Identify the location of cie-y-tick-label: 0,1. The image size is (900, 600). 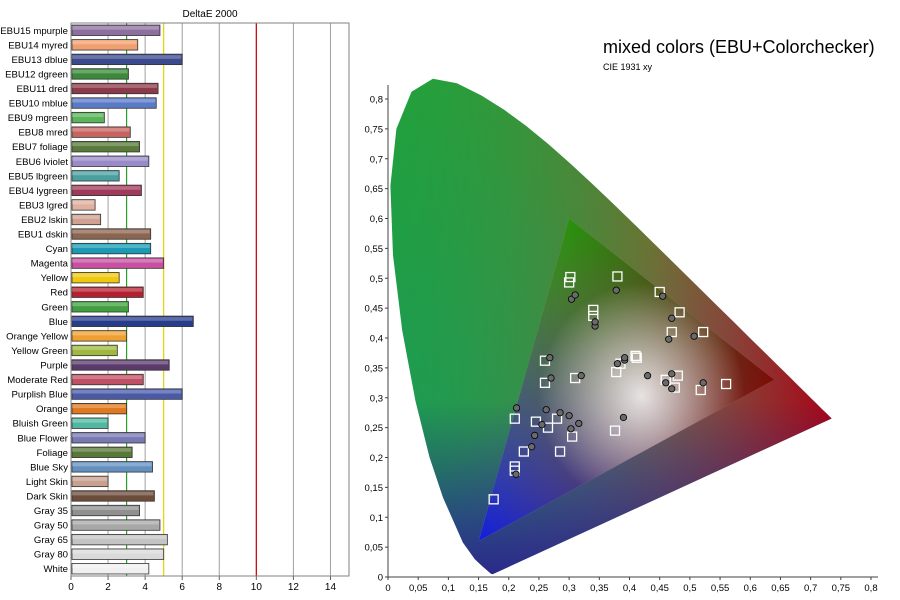
(376, 518).